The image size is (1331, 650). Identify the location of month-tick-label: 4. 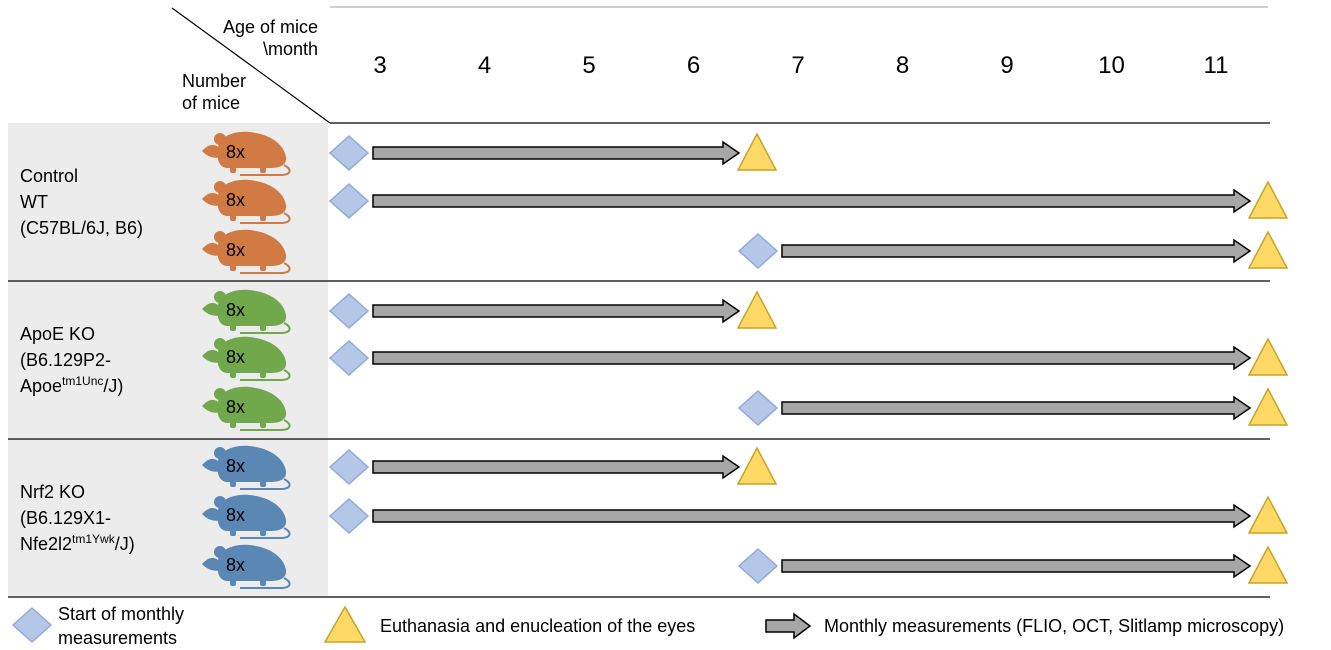
(484, 65).